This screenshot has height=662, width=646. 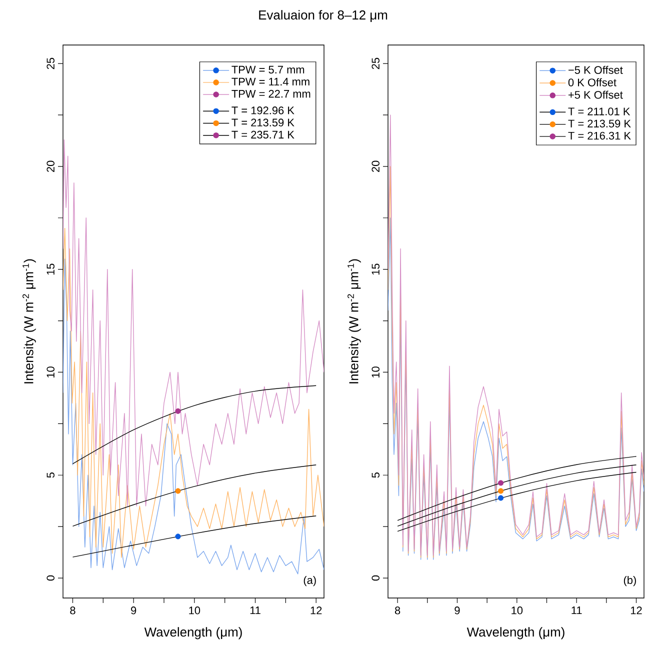 I want to click on legend-label: −5 K Offset, so click(x=595, y=70).